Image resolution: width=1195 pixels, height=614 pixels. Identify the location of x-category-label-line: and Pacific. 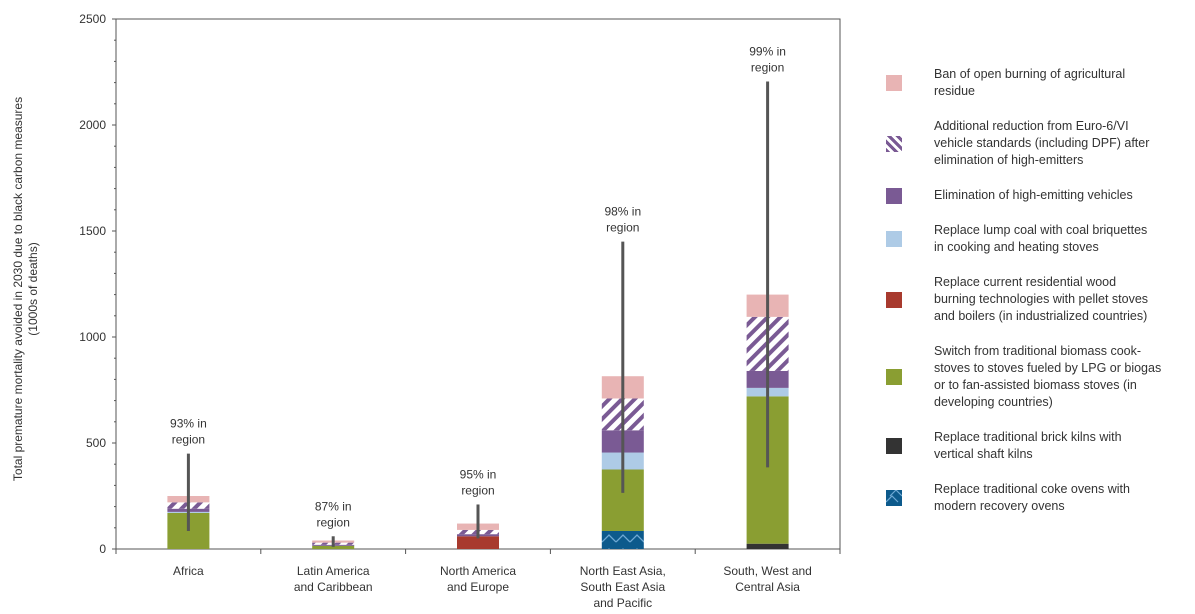
(622, 603).